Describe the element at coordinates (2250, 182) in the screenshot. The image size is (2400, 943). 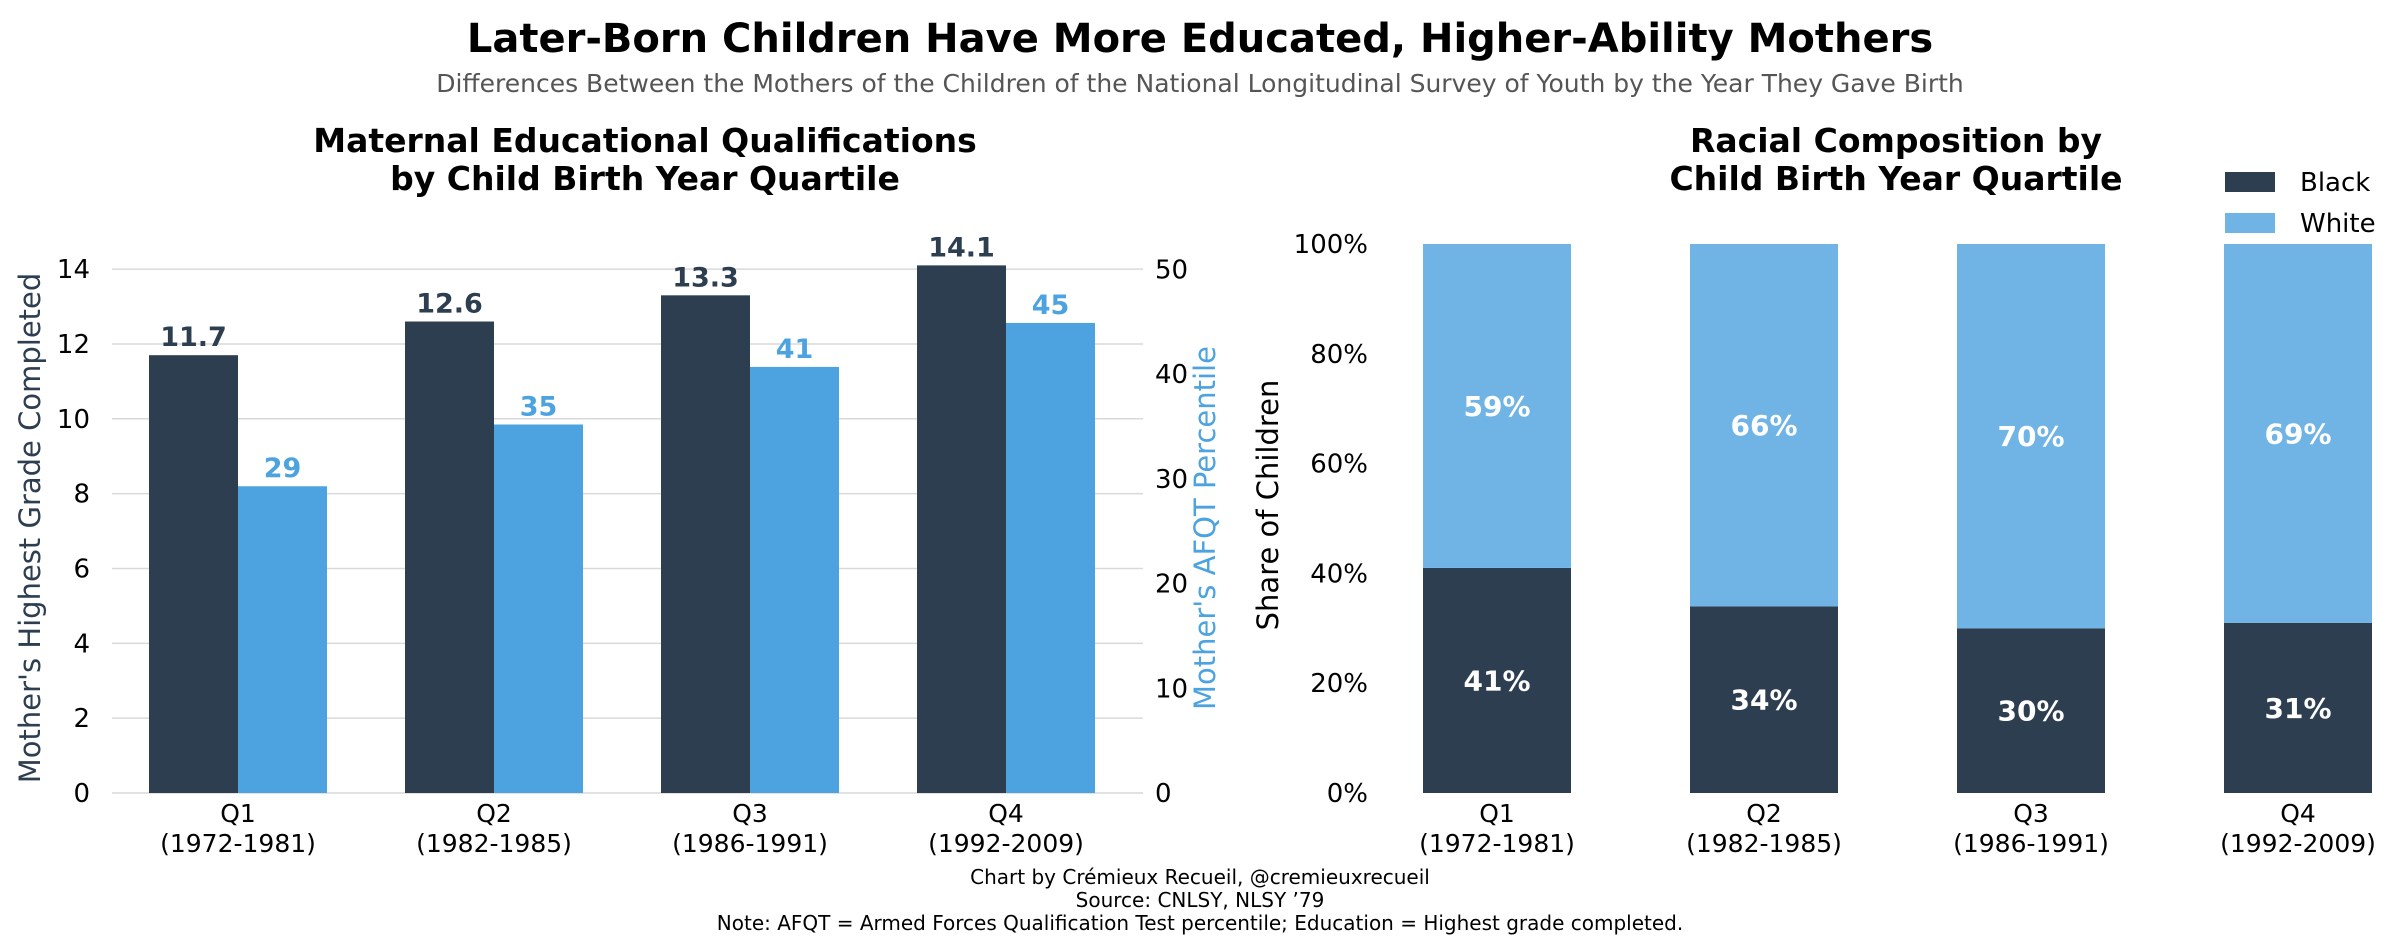
I see `legend-swatch-black` at that location.